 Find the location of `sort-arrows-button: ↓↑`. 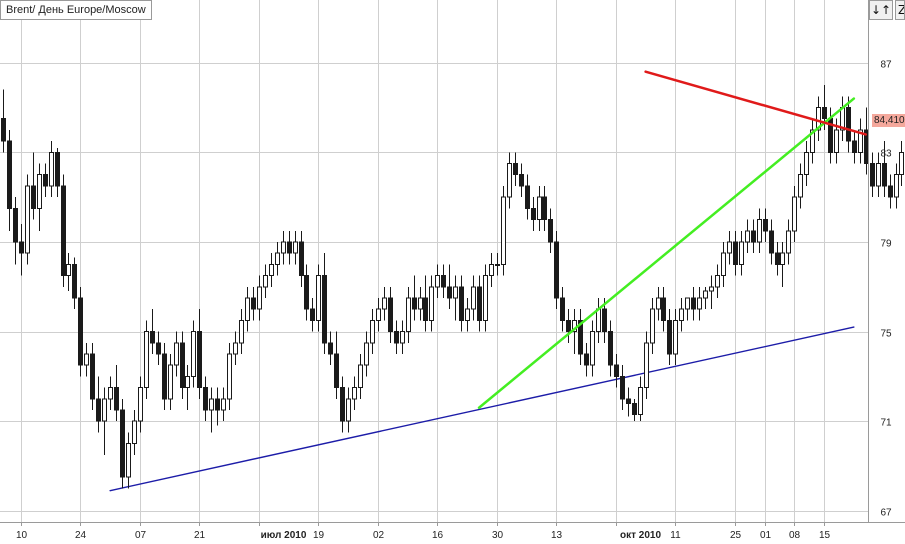

sort-arrows-button: ↓↑ is located at coordinates (881, 10).